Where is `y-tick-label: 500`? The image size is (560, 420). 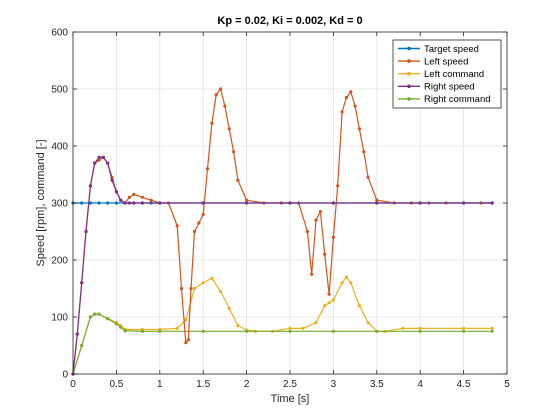 y-tick-label: 500 is located at coordinates (59, 90).